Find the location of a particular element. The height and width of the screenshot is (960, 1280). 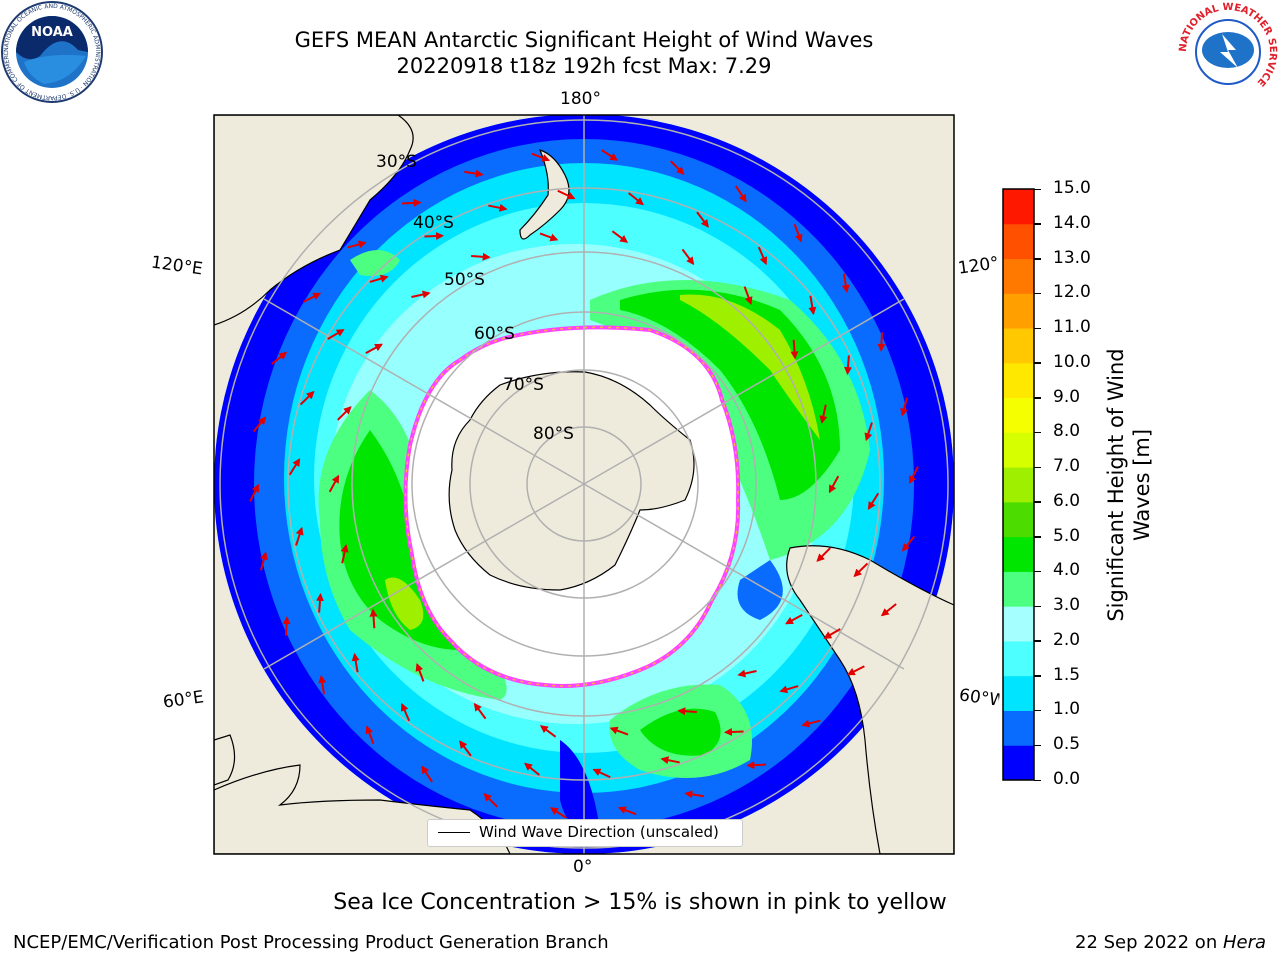

colorbar-tick-label: 10.0 is located at coordinates (1072, 361).